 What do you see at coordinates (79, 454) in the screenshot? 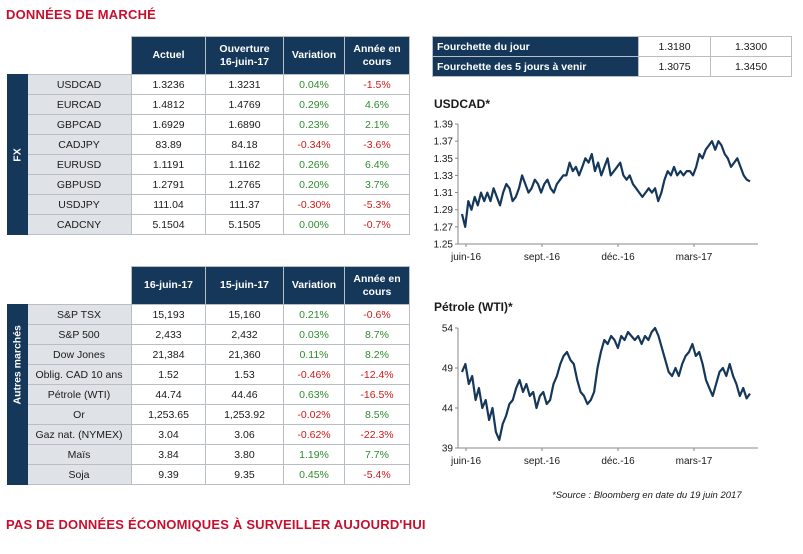
I see `other-instrument-name: Maïs` at bounding box center [79, 454].